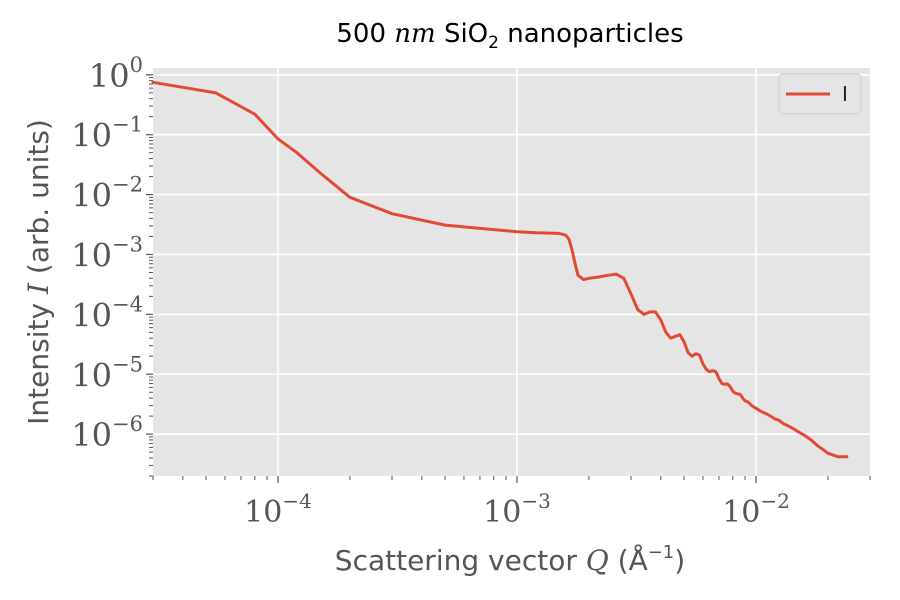 This screenshot has height=600, width=900. What do you see at coordinates (517, 509) in the screenshot?
I see `x-tick-label: 10⁻³` at bounding box center [517, 509].